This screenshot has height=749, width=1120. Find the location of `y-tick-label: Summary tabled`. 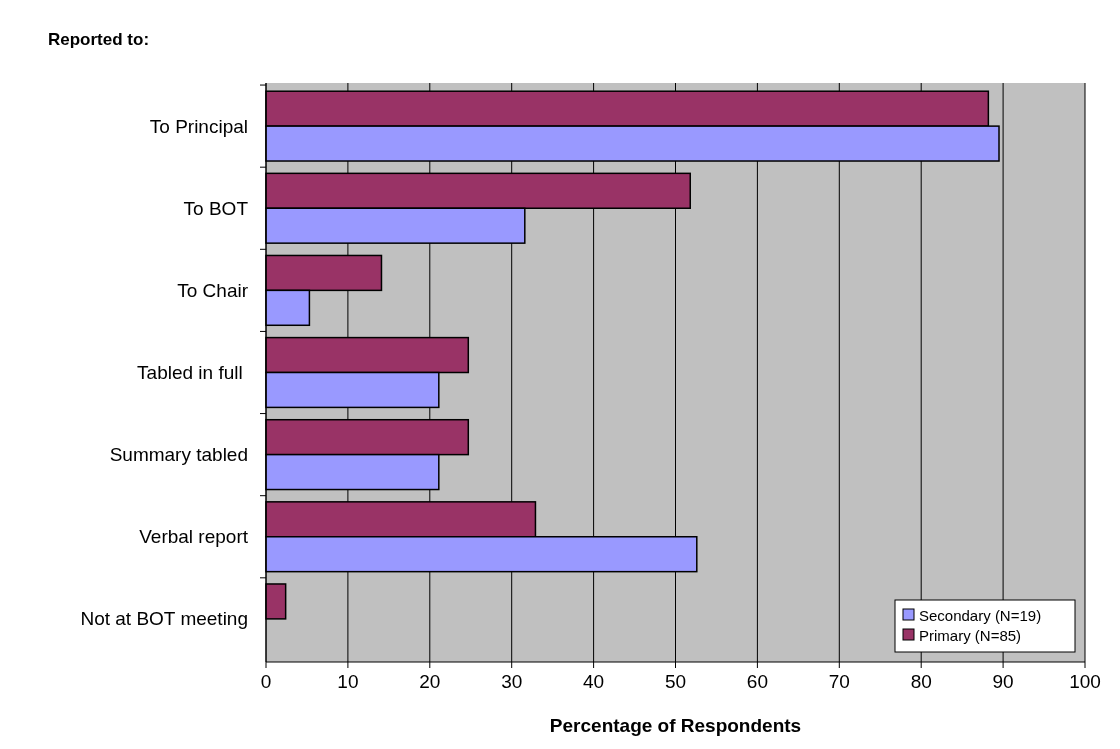

y-tick-label: Summary tabled is located at coordinates (178, 455).